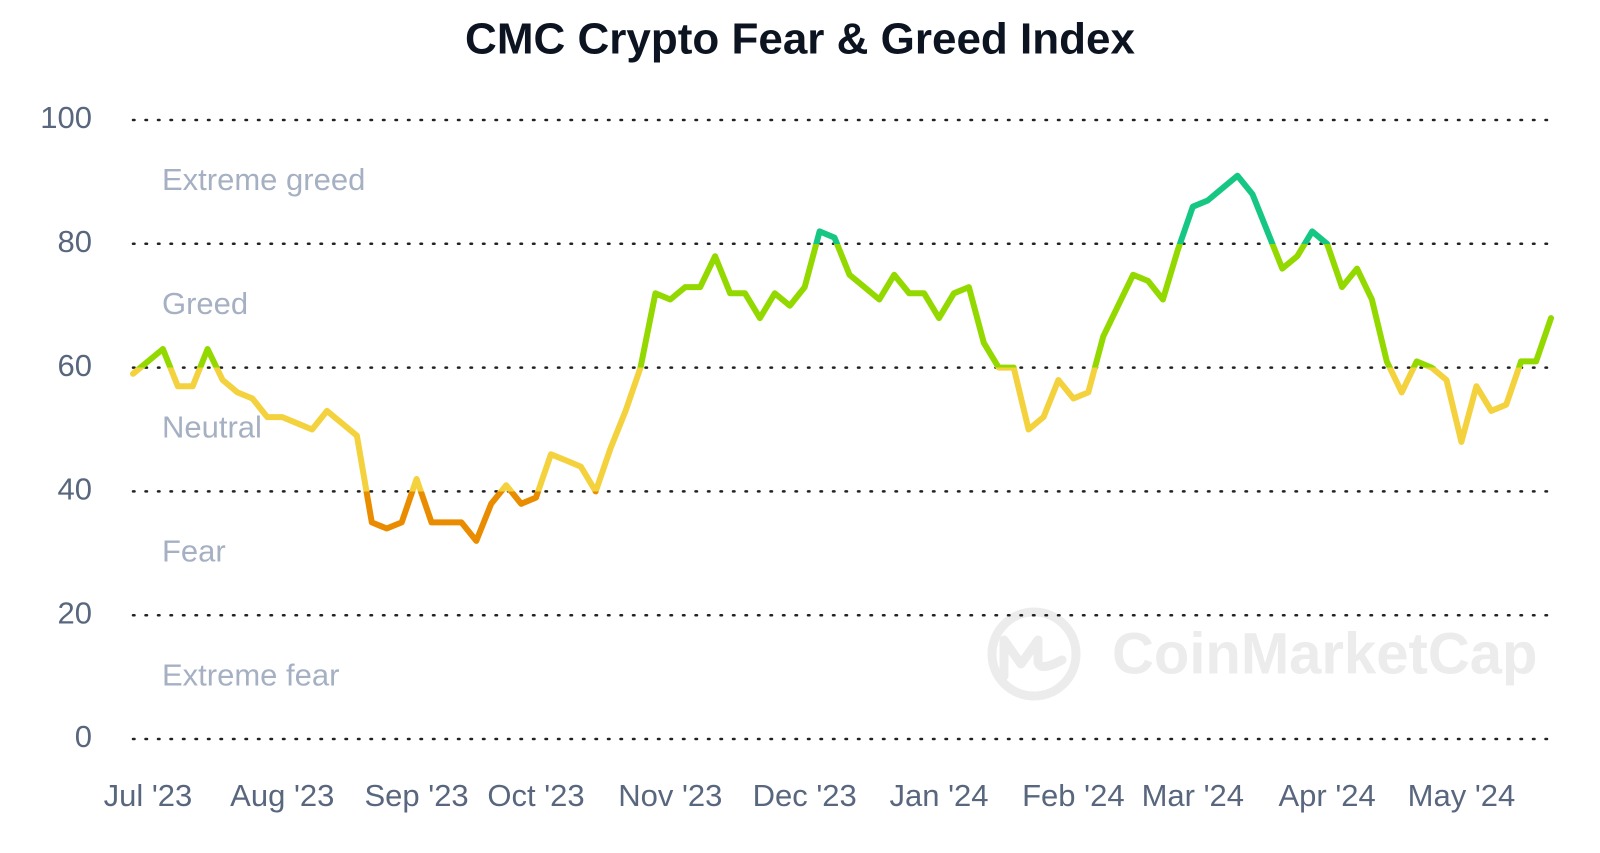  Describe the element at coordinates (83, 736) in the screenshot. I see `y-tick-label: 0` at that location.